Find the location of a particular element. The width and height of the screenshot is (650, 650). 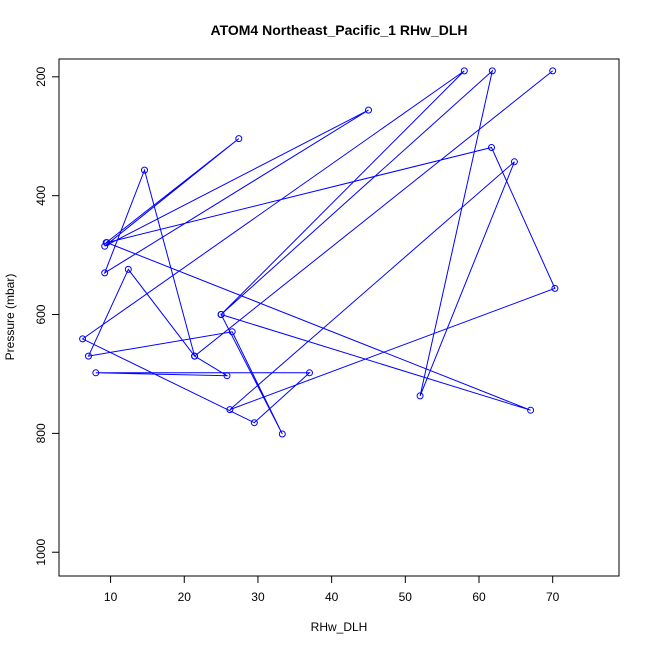

x-axis-label: RHw_DLH is located at coordinates (339, 627).